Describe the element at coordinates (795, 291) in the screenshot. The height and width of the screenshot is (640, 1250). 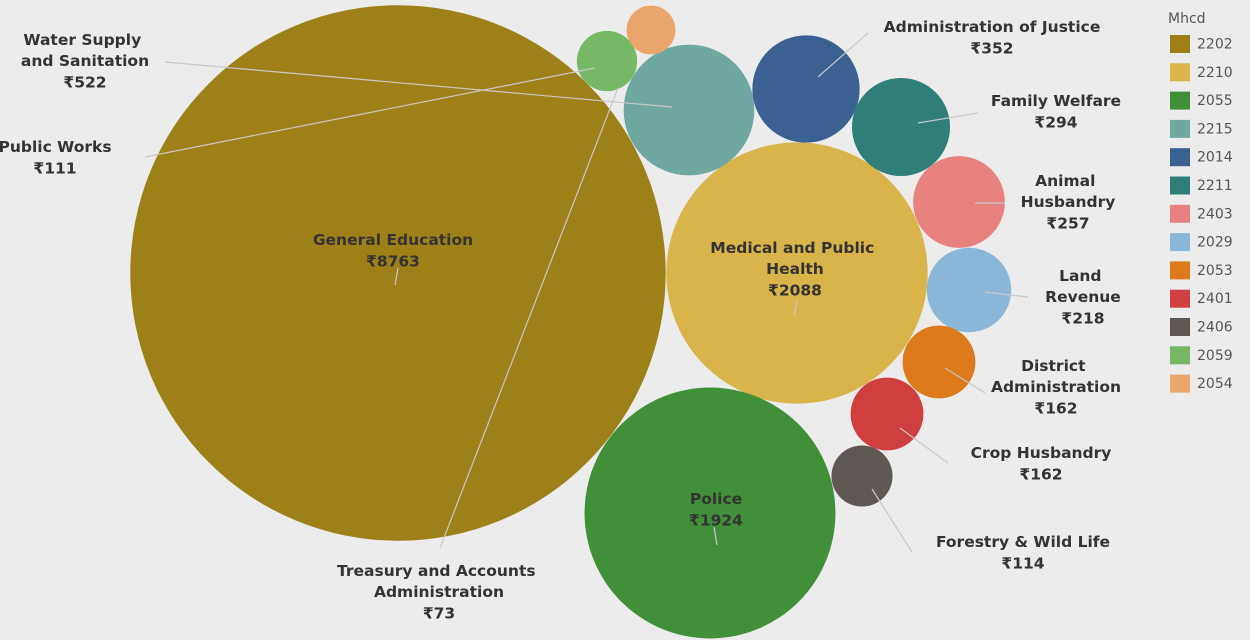
I see `value-label: ₹2088` at that location.